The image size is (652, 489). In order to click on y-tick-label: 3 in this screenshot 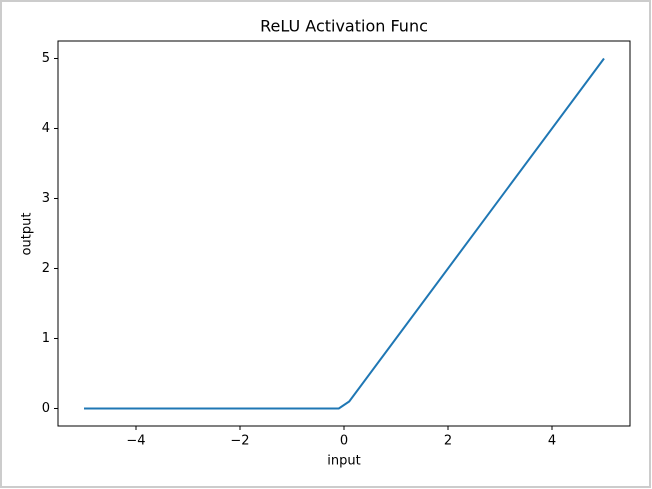, I will do `click(46, 198)`.